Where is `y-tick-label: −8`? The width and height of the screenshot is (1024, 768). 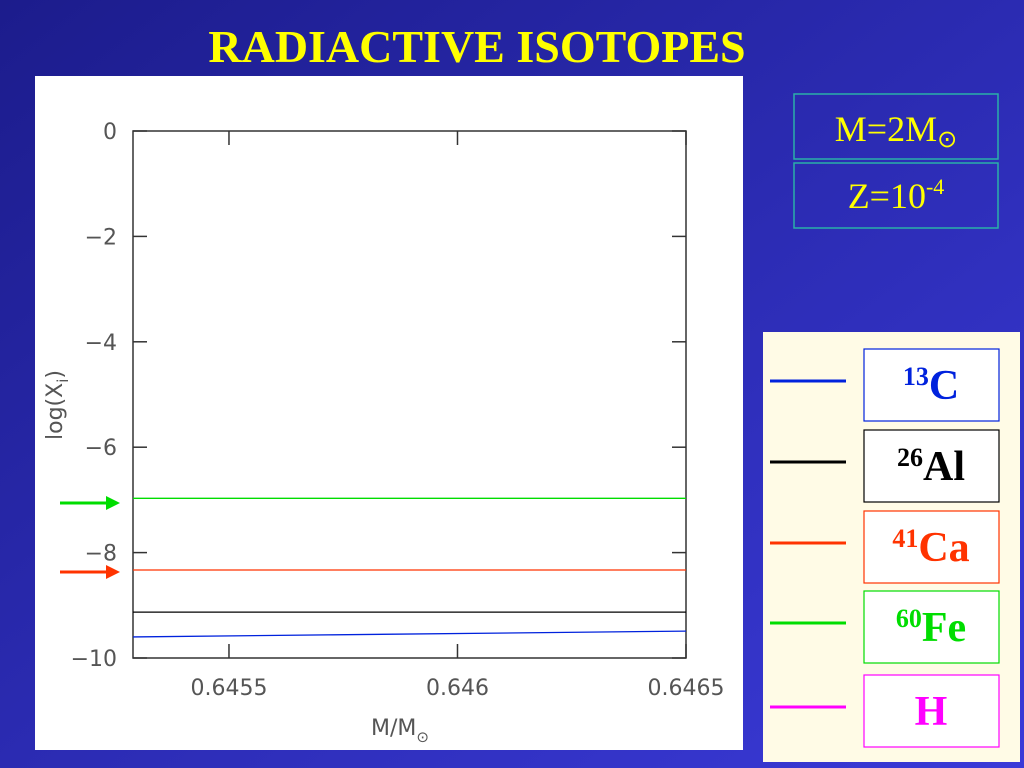 y-tick-label: −8 is located at coordinates (101, 554).